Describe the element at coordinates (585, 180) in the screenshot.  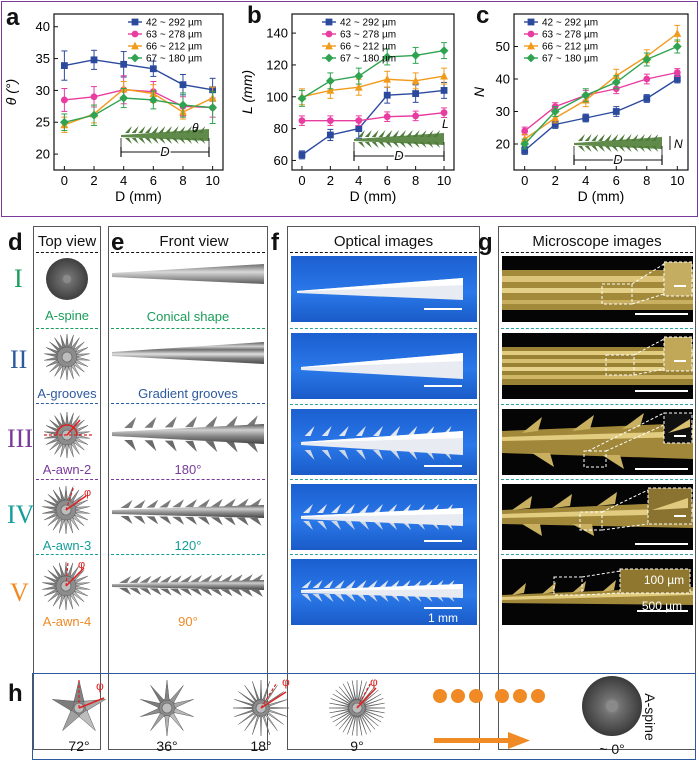
I see `x-tick-label: 4` at that location.